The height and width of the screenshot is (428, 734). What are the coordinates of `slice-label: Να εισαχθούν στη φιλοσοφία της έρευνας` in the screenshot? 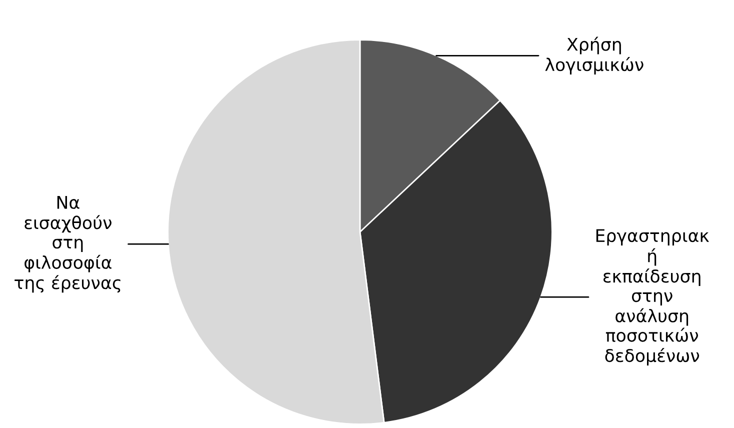 It's located at (67, 244).